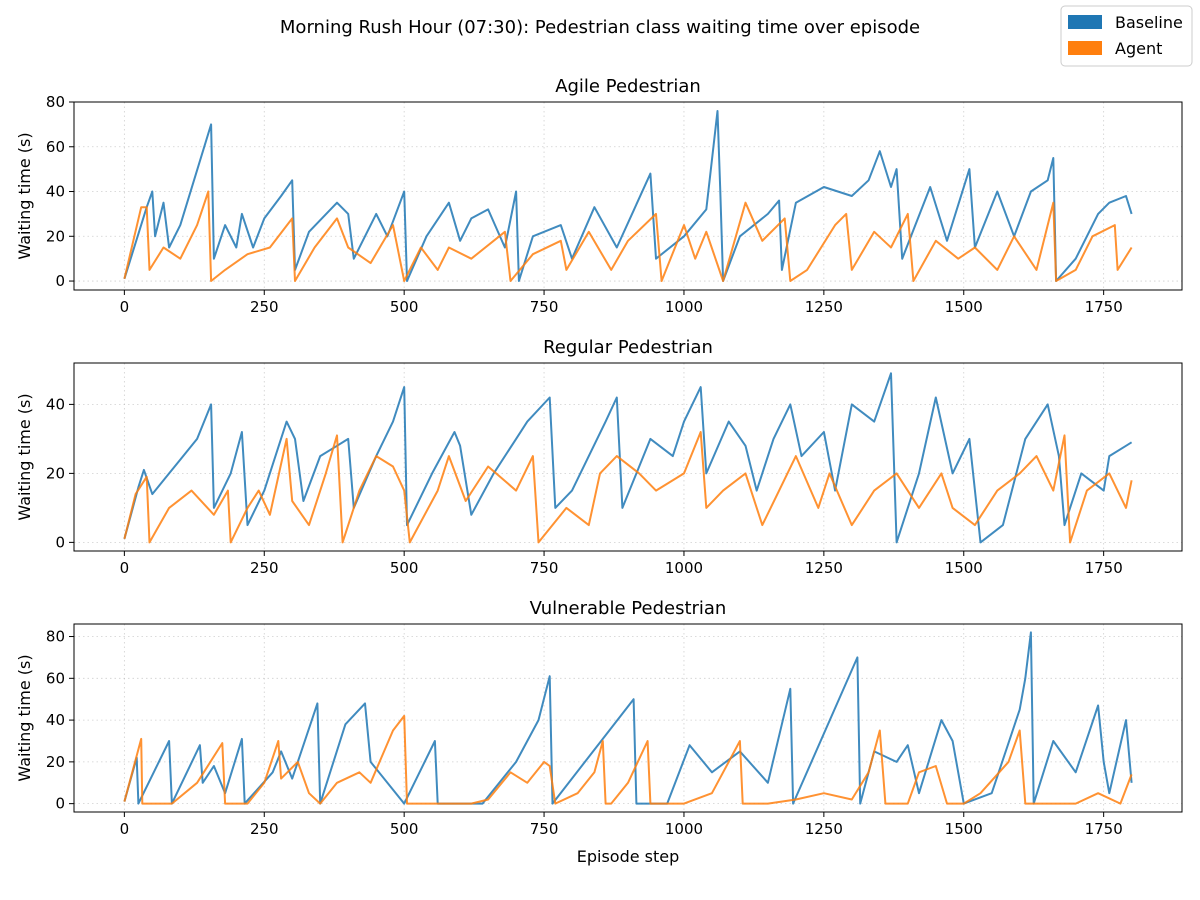 This screenshot has height=900, width=1200. I want to click on legend-swatch-agent, so click(1085, 48).